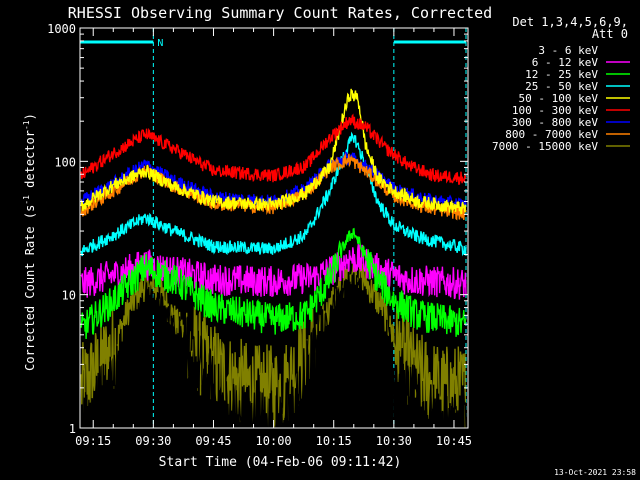  I want to click on legend-entry-label: 6 - 12 keV, so click(565, 62).